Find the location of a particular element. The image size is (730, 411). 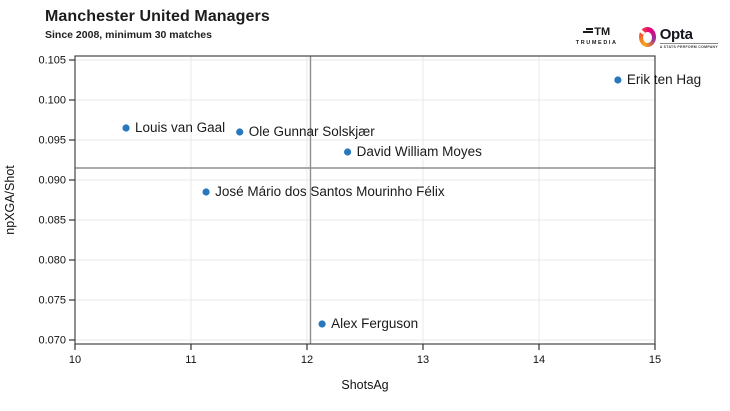

trumedia-icon: TM is located at coordinates (596, 32).